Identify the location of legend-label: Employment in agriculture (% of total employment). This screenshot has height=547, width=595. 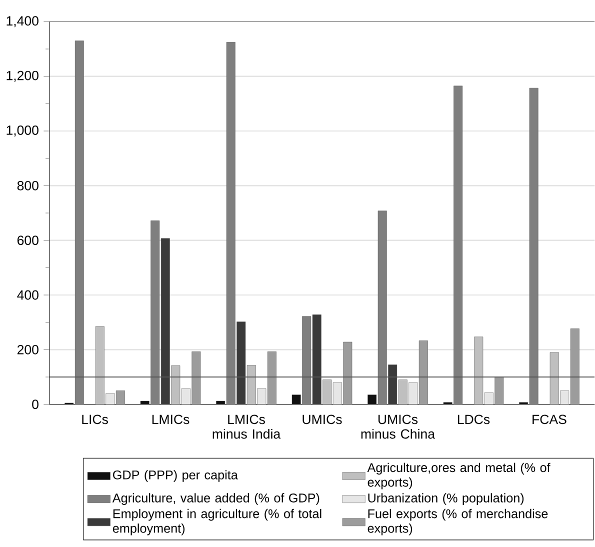
(217, 522).